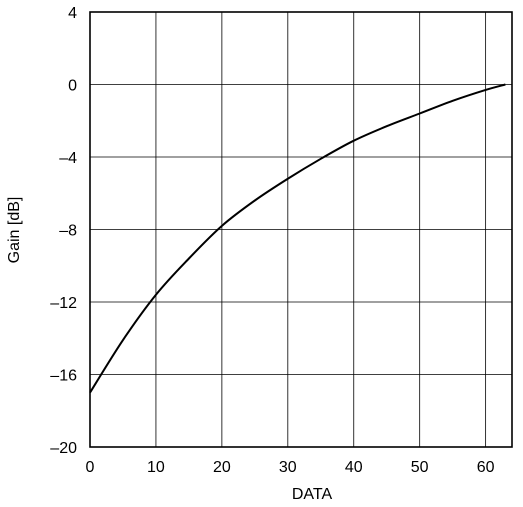  What do you see at coordinates (420, 467) in the screenshot?
I see `x-tick-label: 50` at bounding box center [420, 467].